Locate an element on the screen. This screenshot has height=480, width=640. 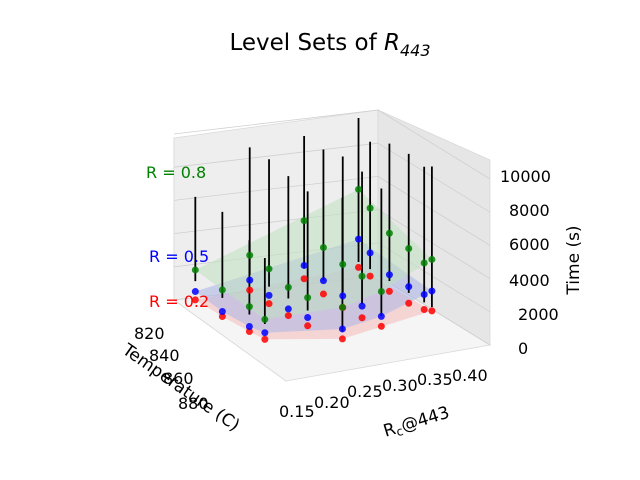
y-tick-label: 0.35 is located at coordinates (435, 379).